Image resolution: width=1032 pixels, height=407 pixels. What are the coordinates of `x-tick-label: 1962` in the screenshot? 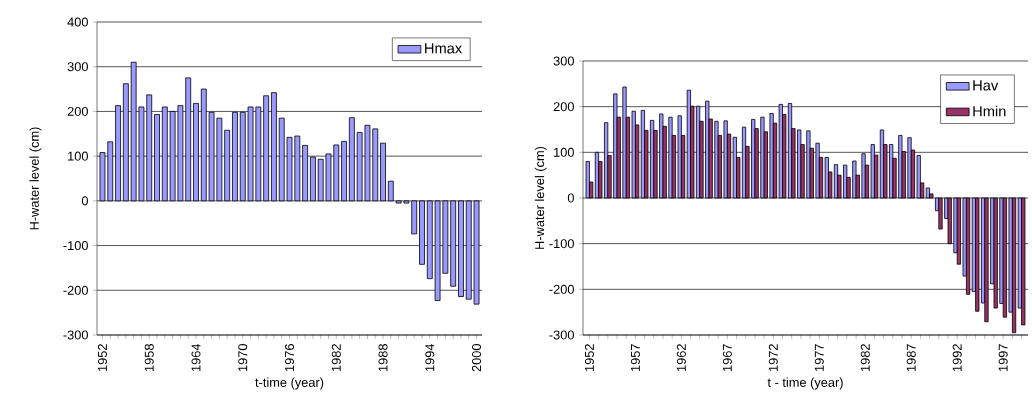 It's located at (681, 358).